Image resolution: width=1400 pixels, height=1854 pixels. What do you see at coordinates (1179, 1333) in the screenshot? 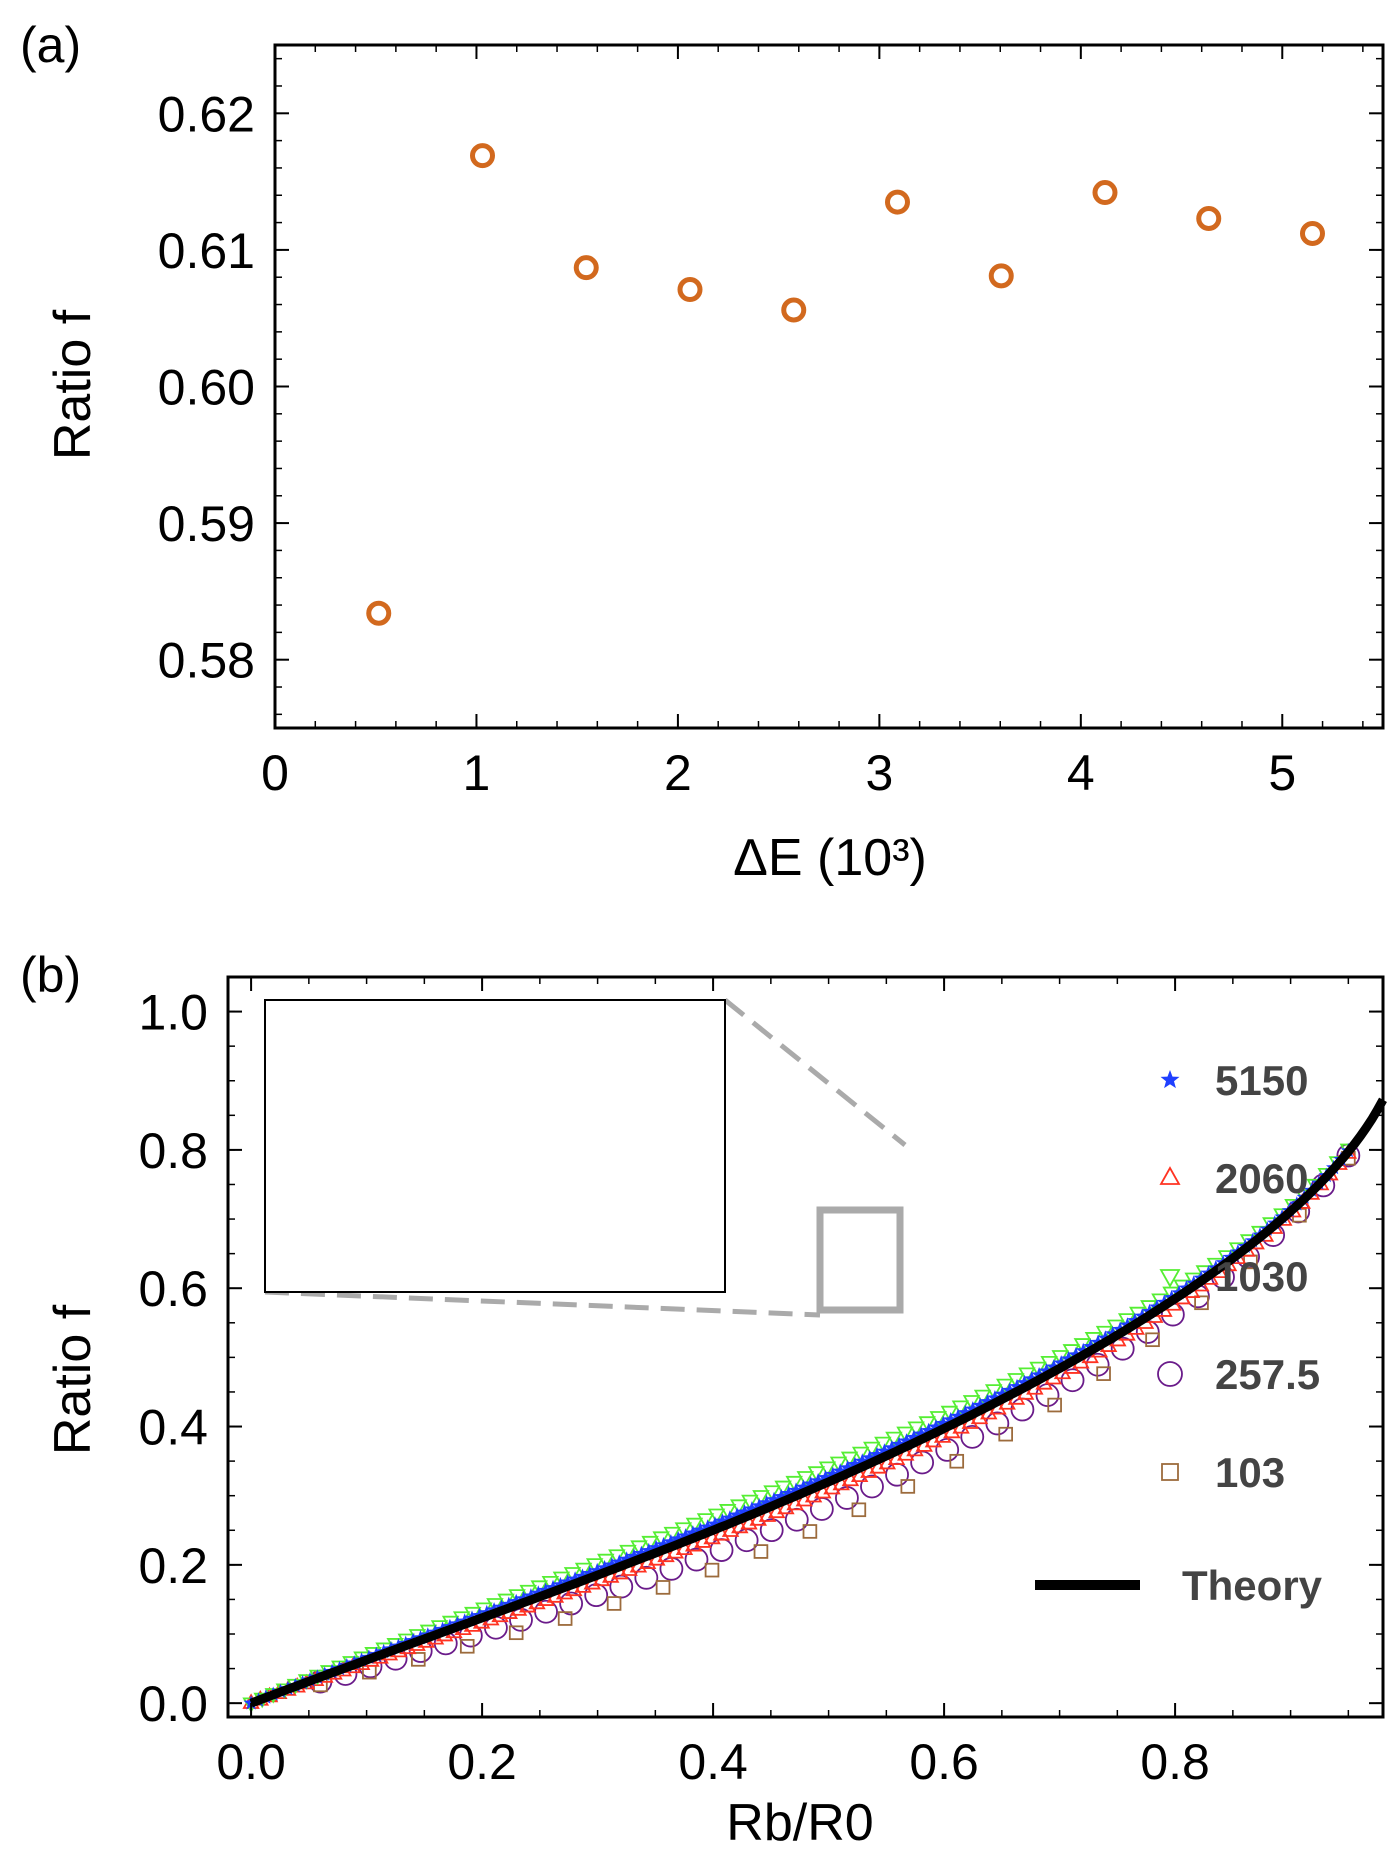
I see `legend: 5150 2060 1030 257.5 103 Theory` at bounding box center [1179, 1333].